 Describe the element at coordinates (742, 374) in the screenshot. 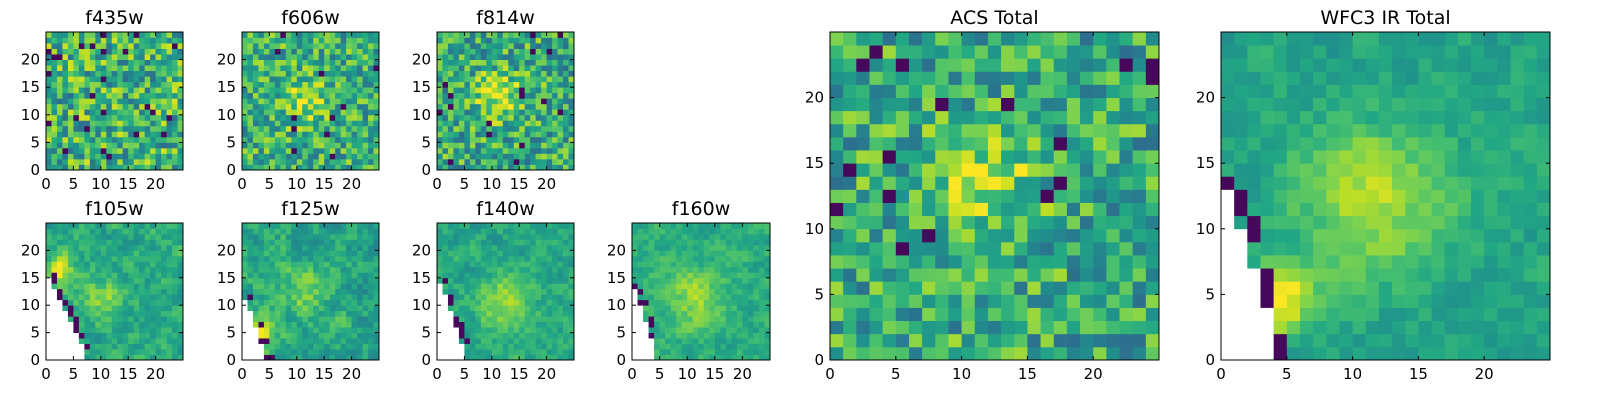

I see `x-tick-label: 20` at that location.